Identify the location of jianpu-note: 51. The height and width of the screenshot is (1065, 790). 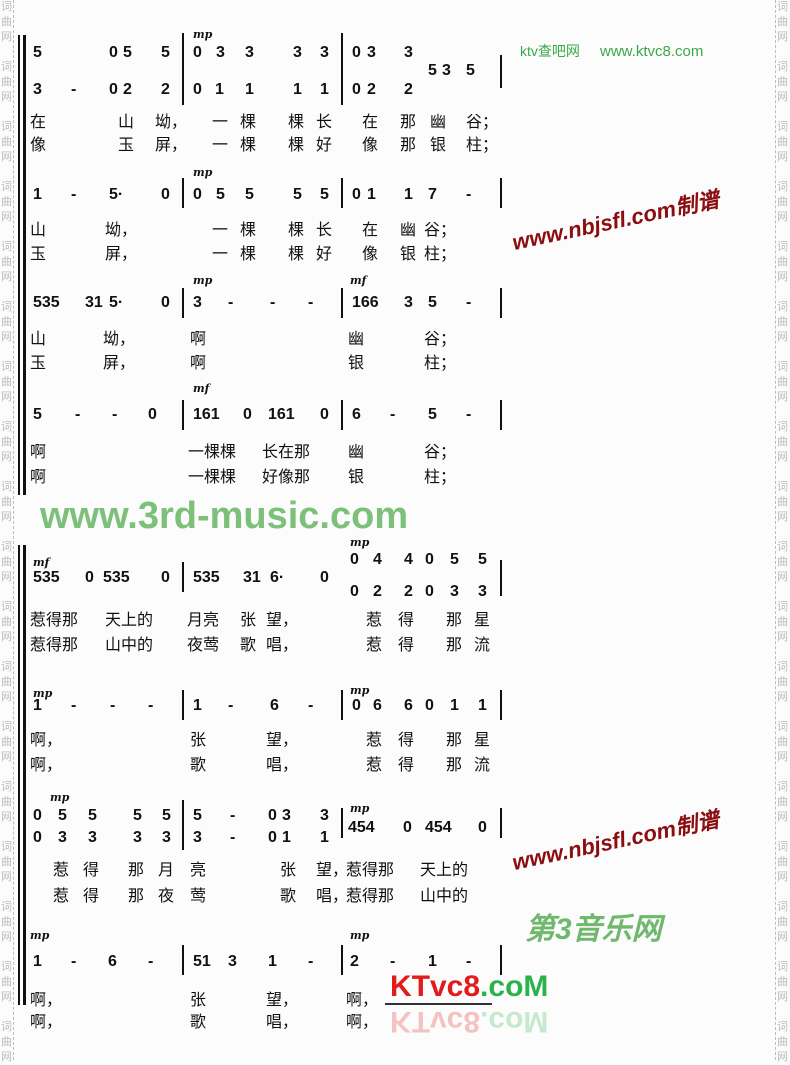
(202, 961).